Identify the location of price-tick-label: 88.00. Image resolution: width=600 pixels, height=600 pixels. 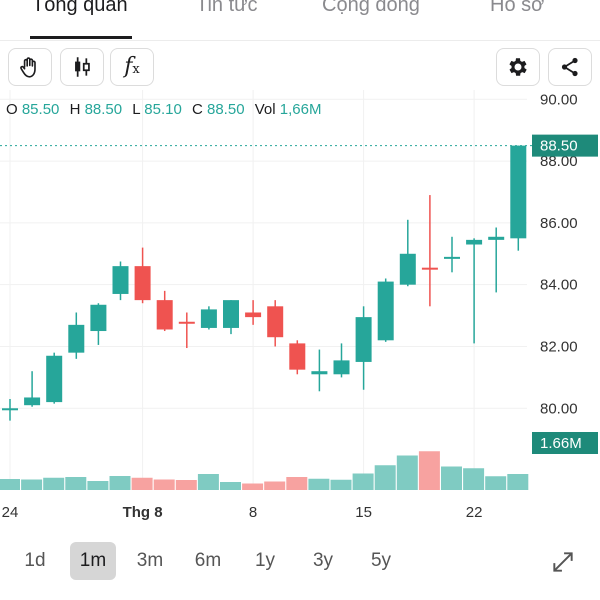
(559, 161).